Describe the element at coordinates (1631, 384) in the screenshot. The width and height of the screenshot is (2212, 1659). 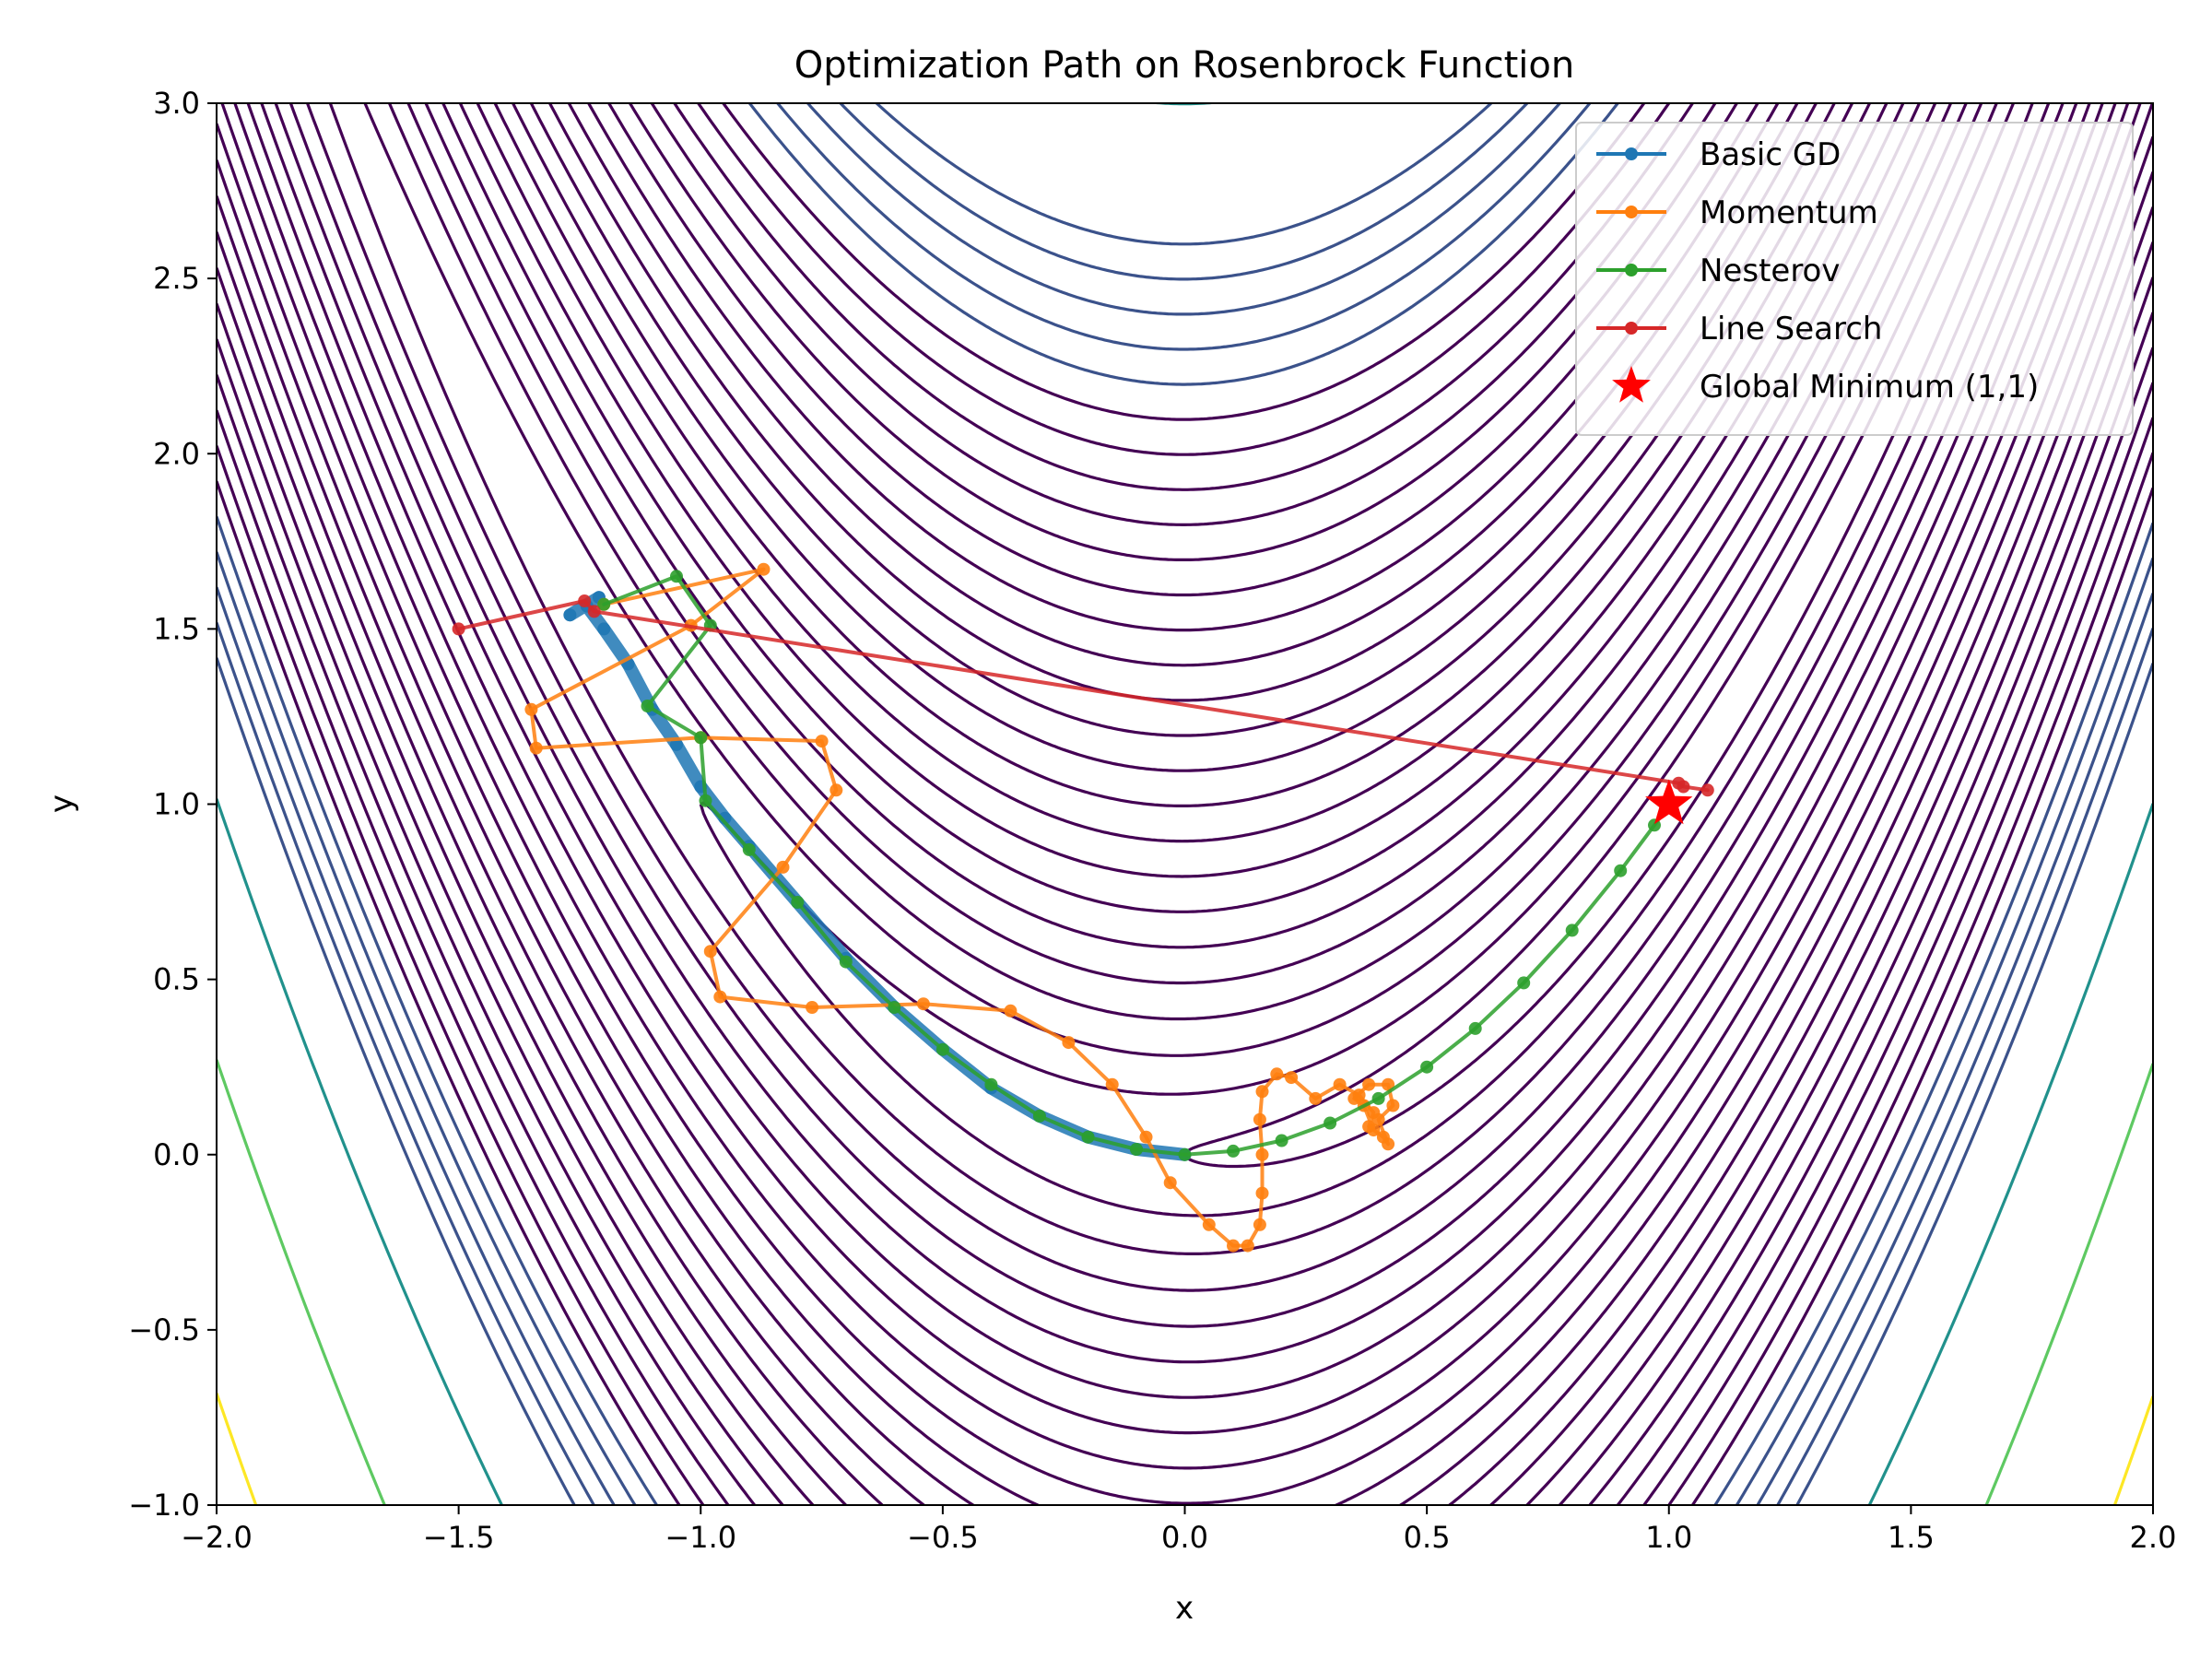
I see `legend-star` at that location.